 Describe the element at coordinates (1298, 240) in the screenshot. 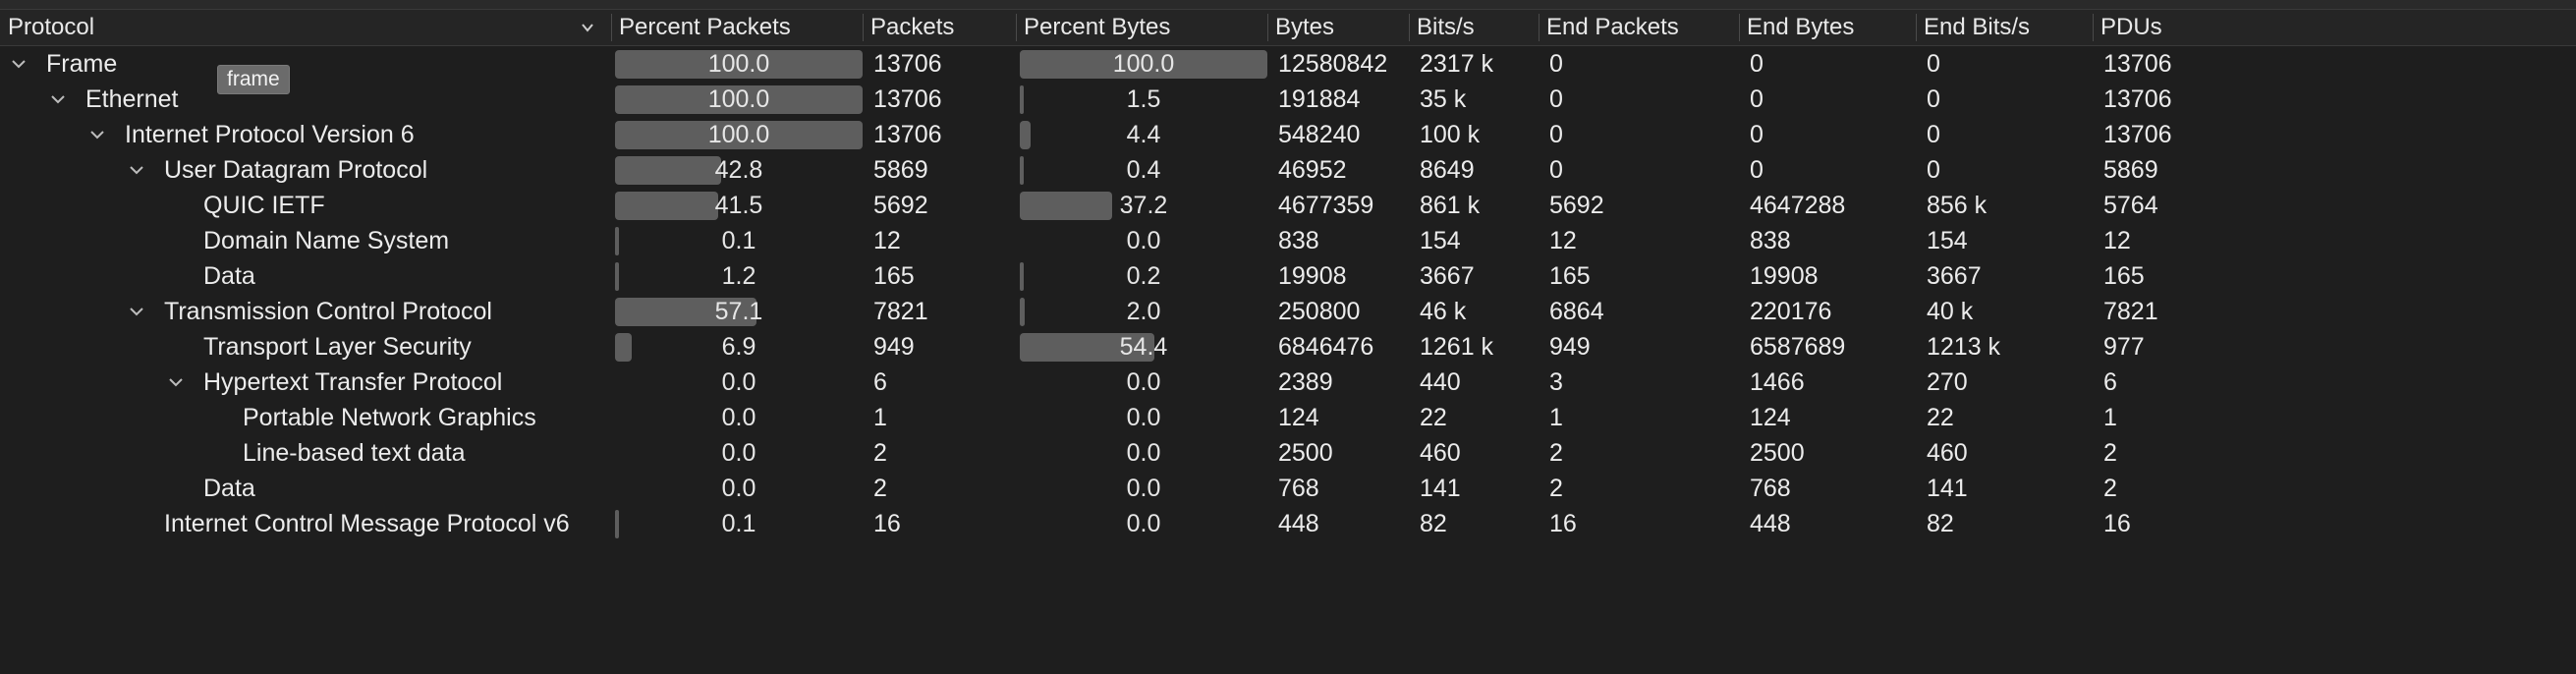

I see `bytes-cell: 838` at that location.